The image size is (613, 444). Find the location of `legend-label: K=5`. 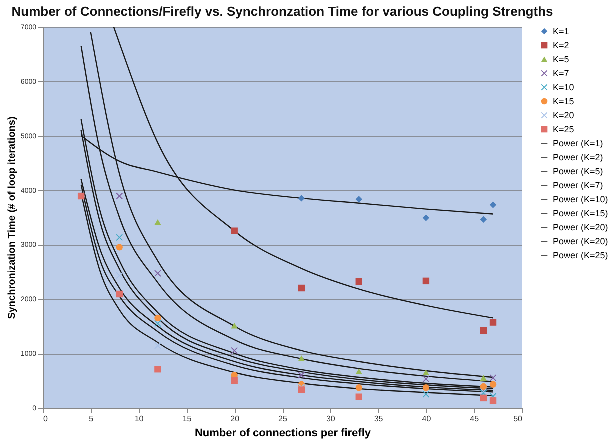

legend-label: K=5 is located at coordinates (561, 59).